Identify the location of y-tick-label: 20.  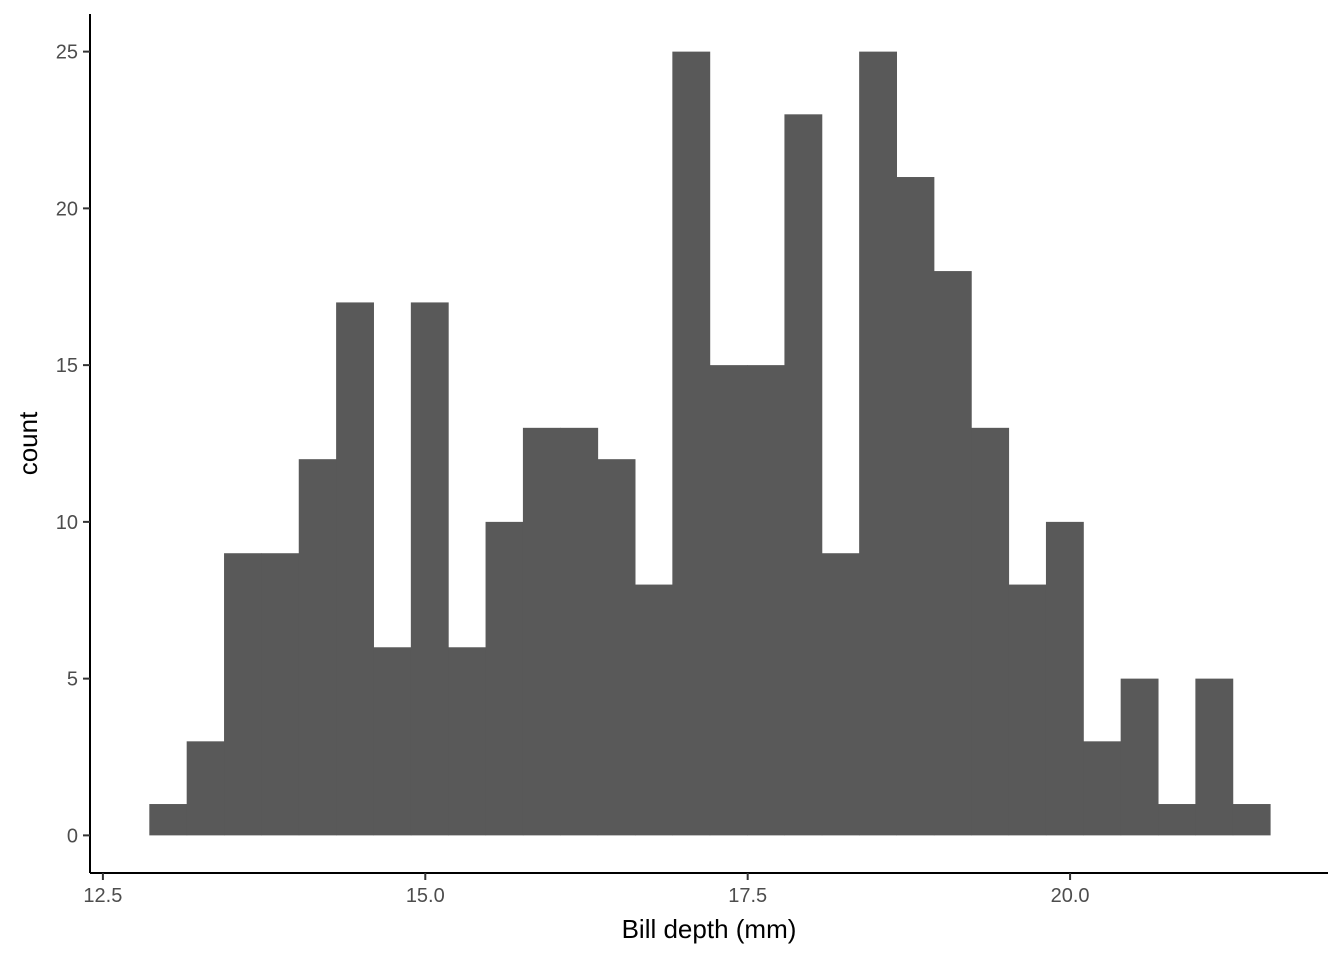
(67, 209).